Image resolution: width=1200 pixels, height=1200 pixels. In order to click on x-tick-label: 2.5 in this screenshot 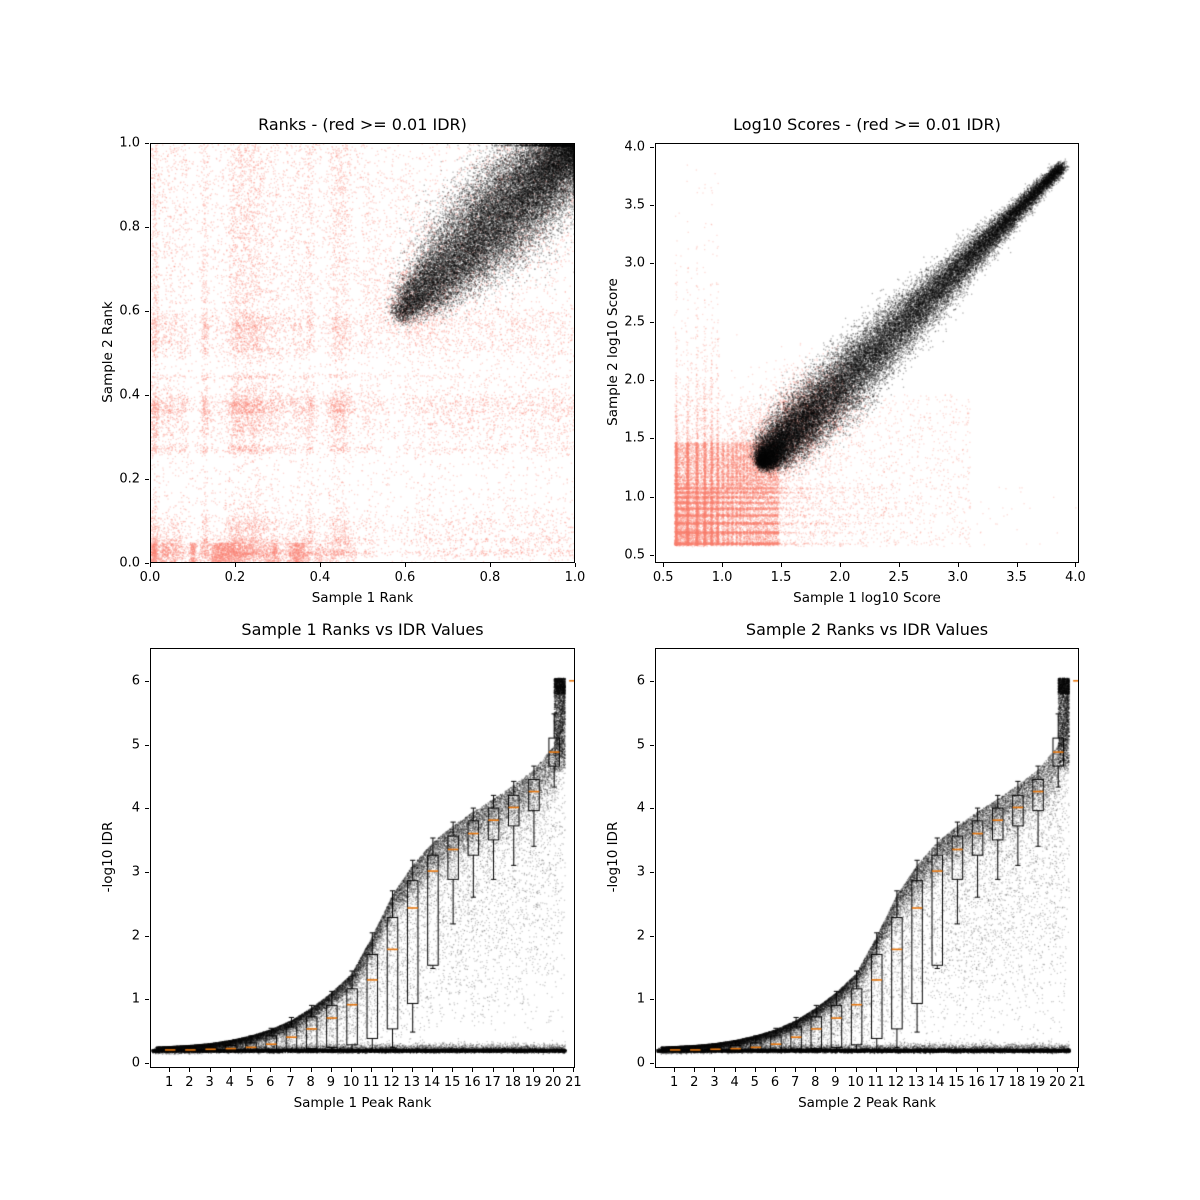, I will do `click(899, 577)`.